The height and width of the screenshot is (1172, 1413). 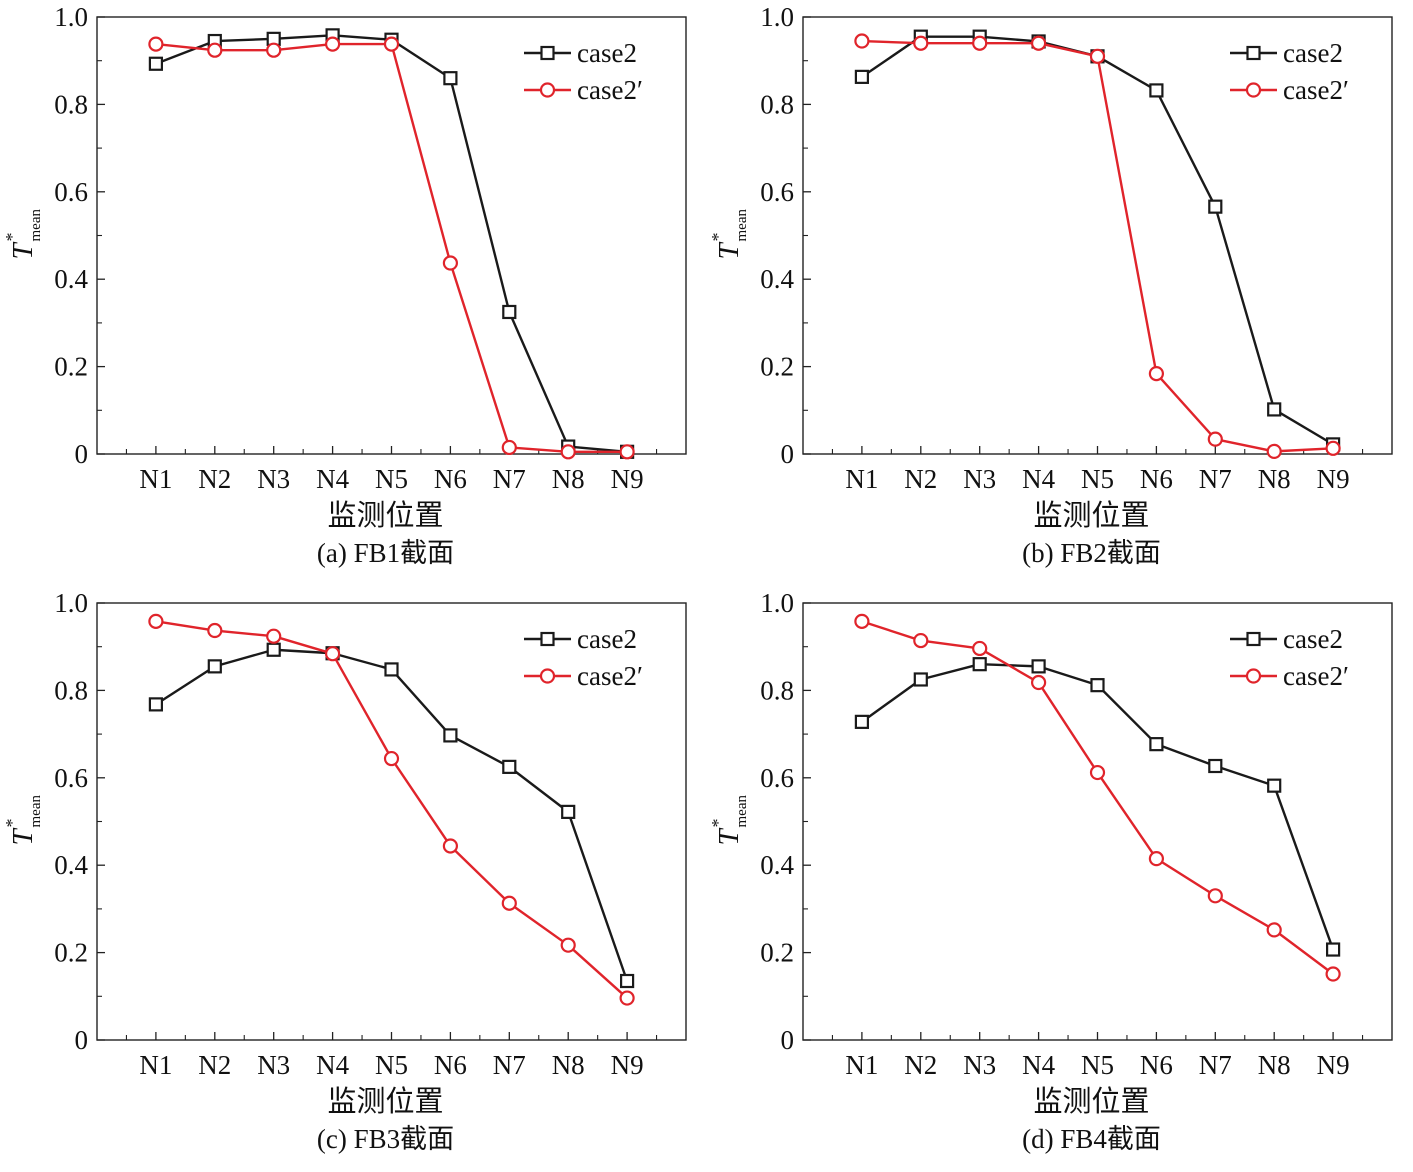 What do you see at coordinates (36, 225) in the screenshot?
I see `y-axis-label-sub: mean` at bounding box center [36, 225].